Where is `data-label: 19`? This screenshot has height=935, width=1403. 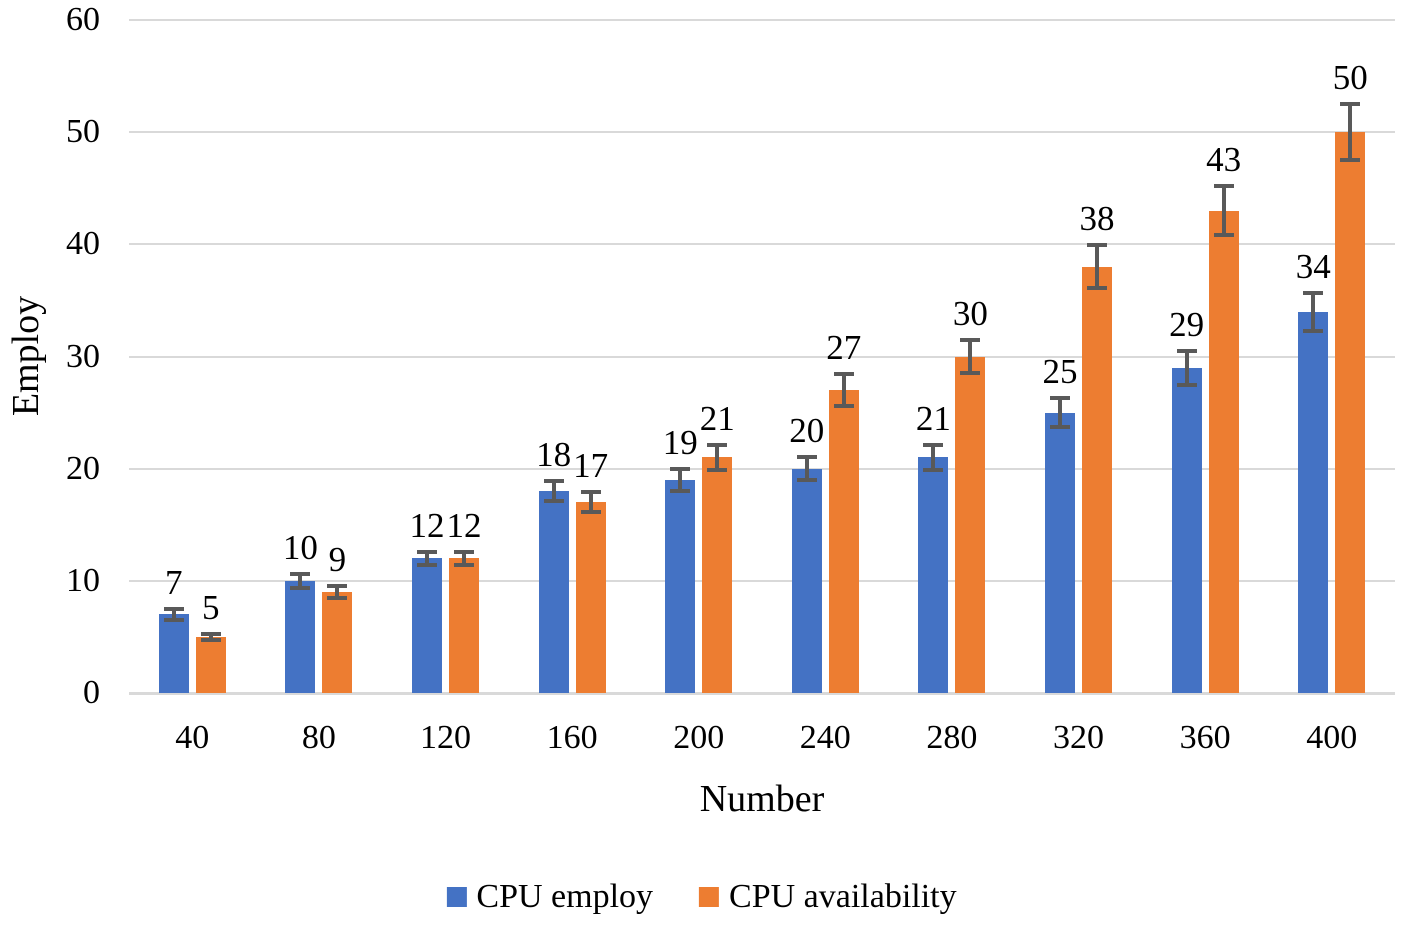
data-label: 19 is located at coordinates (680, 442).